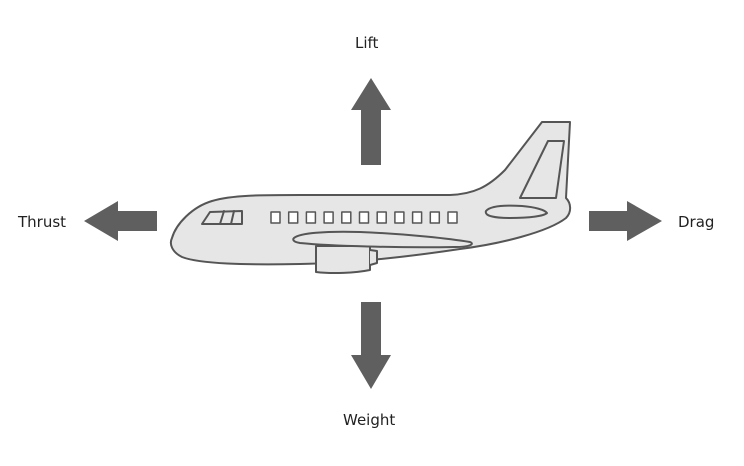 The image size is (744, 466). Describe the element at coordinates (625, 221) in the screenshot. I see `drag-arrow-icon` at that location.